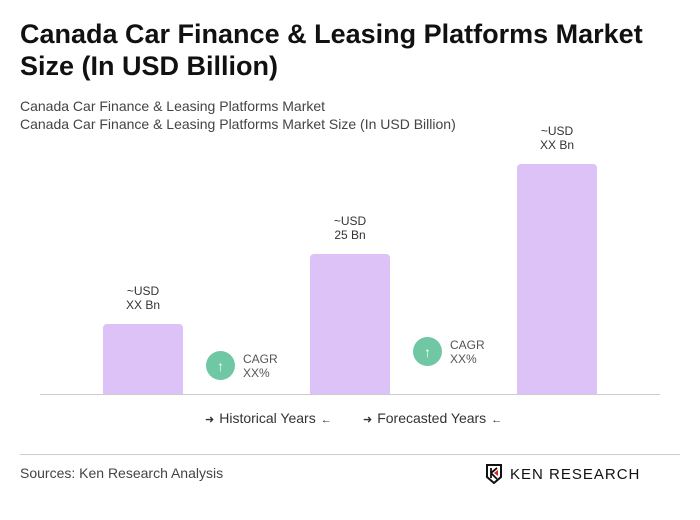  What do you see at coordinates (122, 473) in the screenshot?
I see `sources-text: Sources: Ken Research Analysis` at bounding box center [122, 473].